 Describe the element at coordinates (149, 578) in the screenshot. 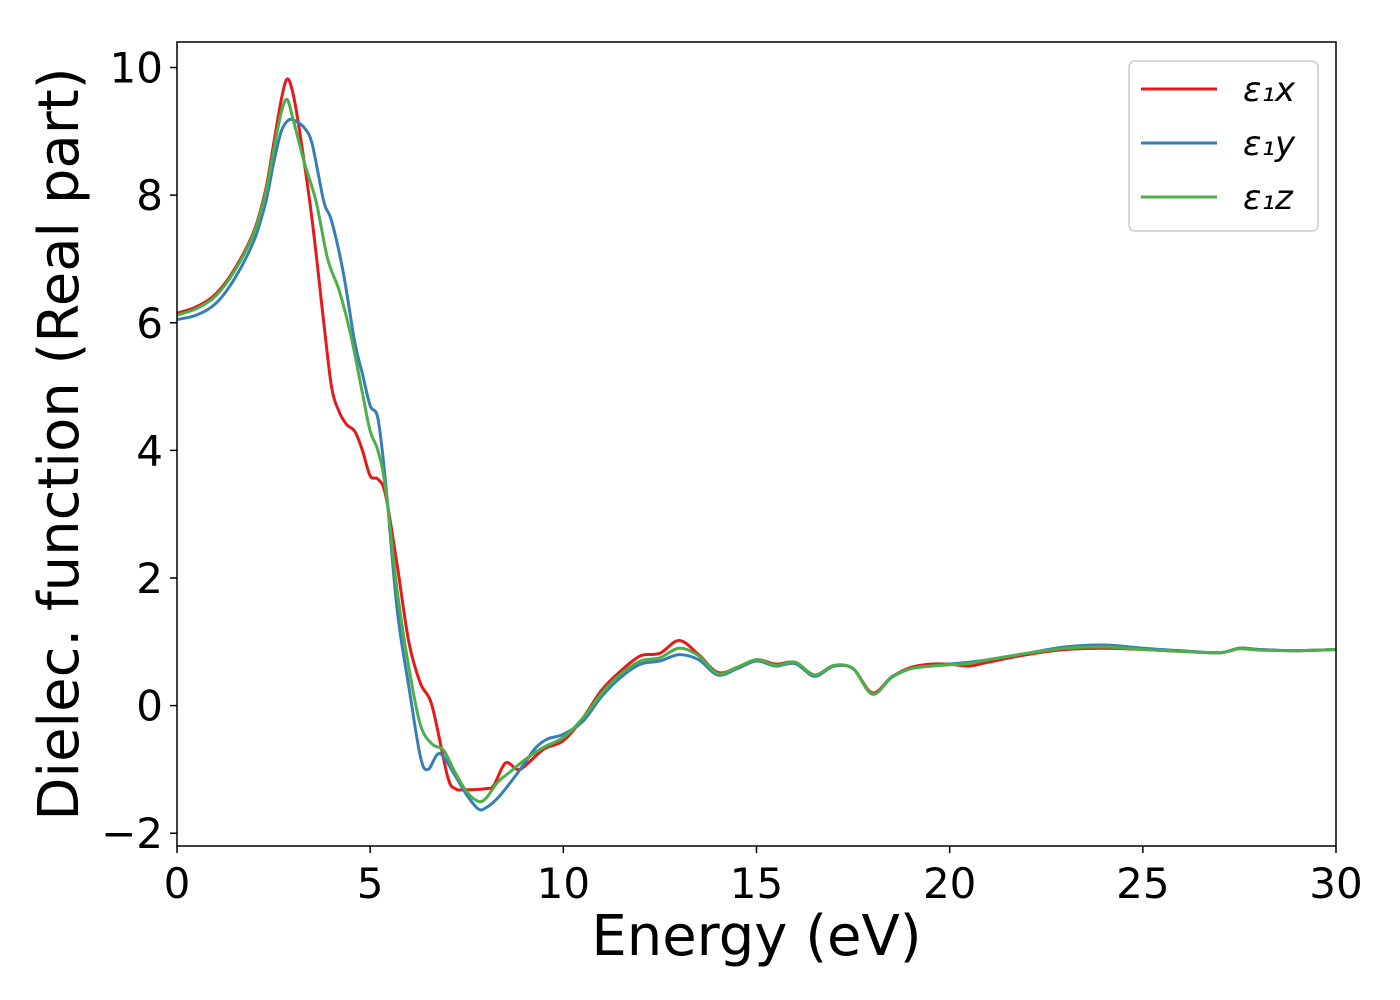

I see `y-tick-label: 2` at that location.